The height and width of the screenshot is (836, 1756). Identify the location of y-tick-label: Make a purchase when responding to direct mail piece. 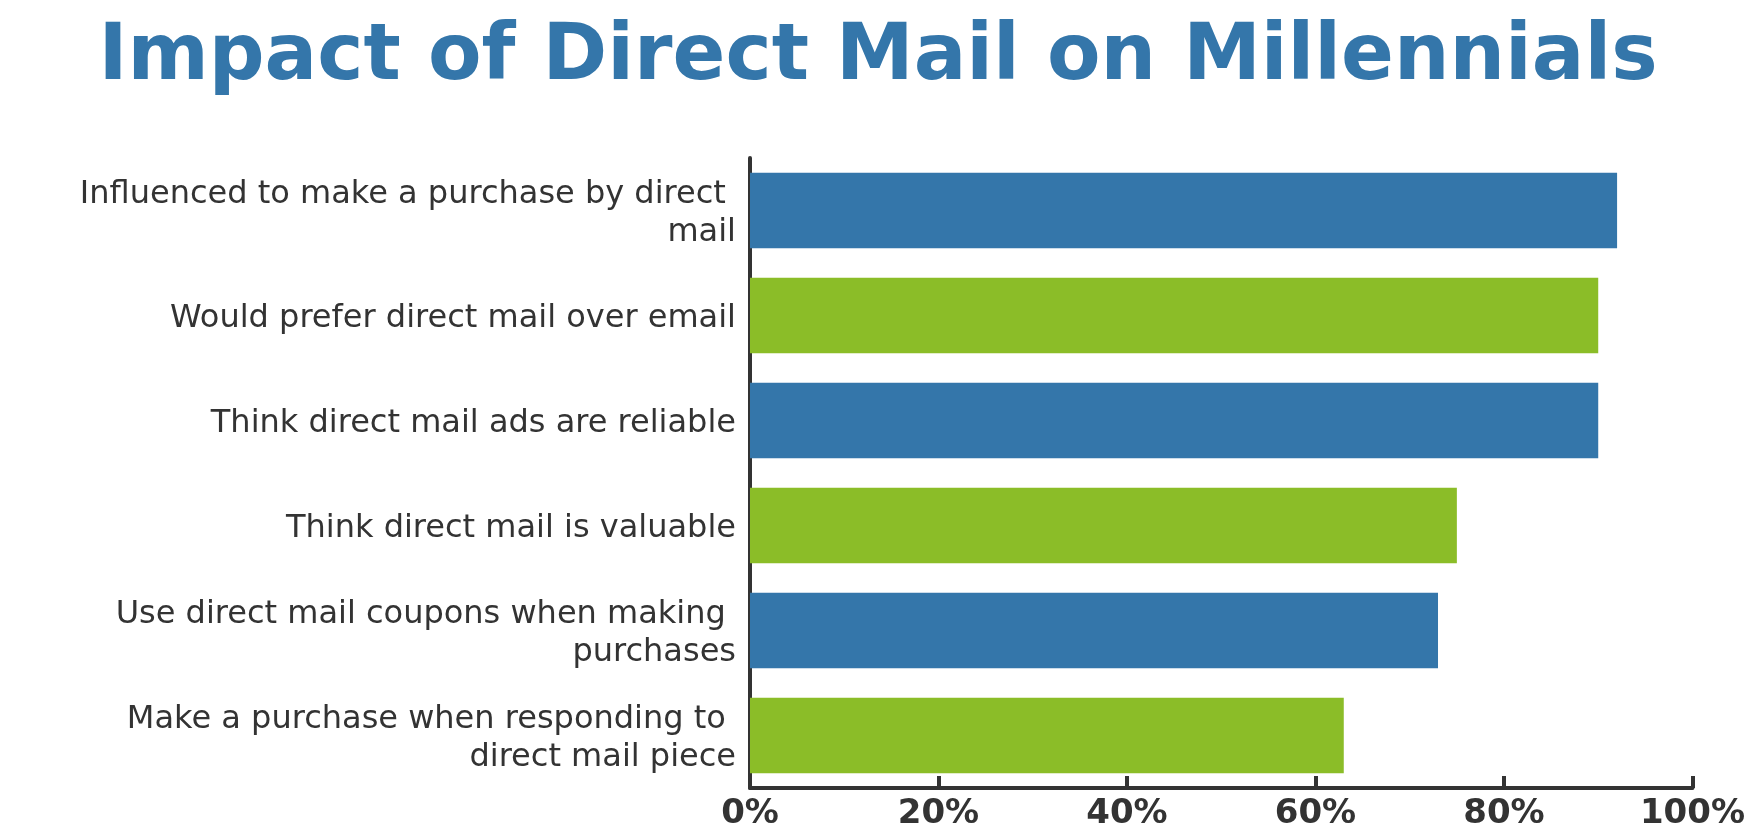
(431, 735).